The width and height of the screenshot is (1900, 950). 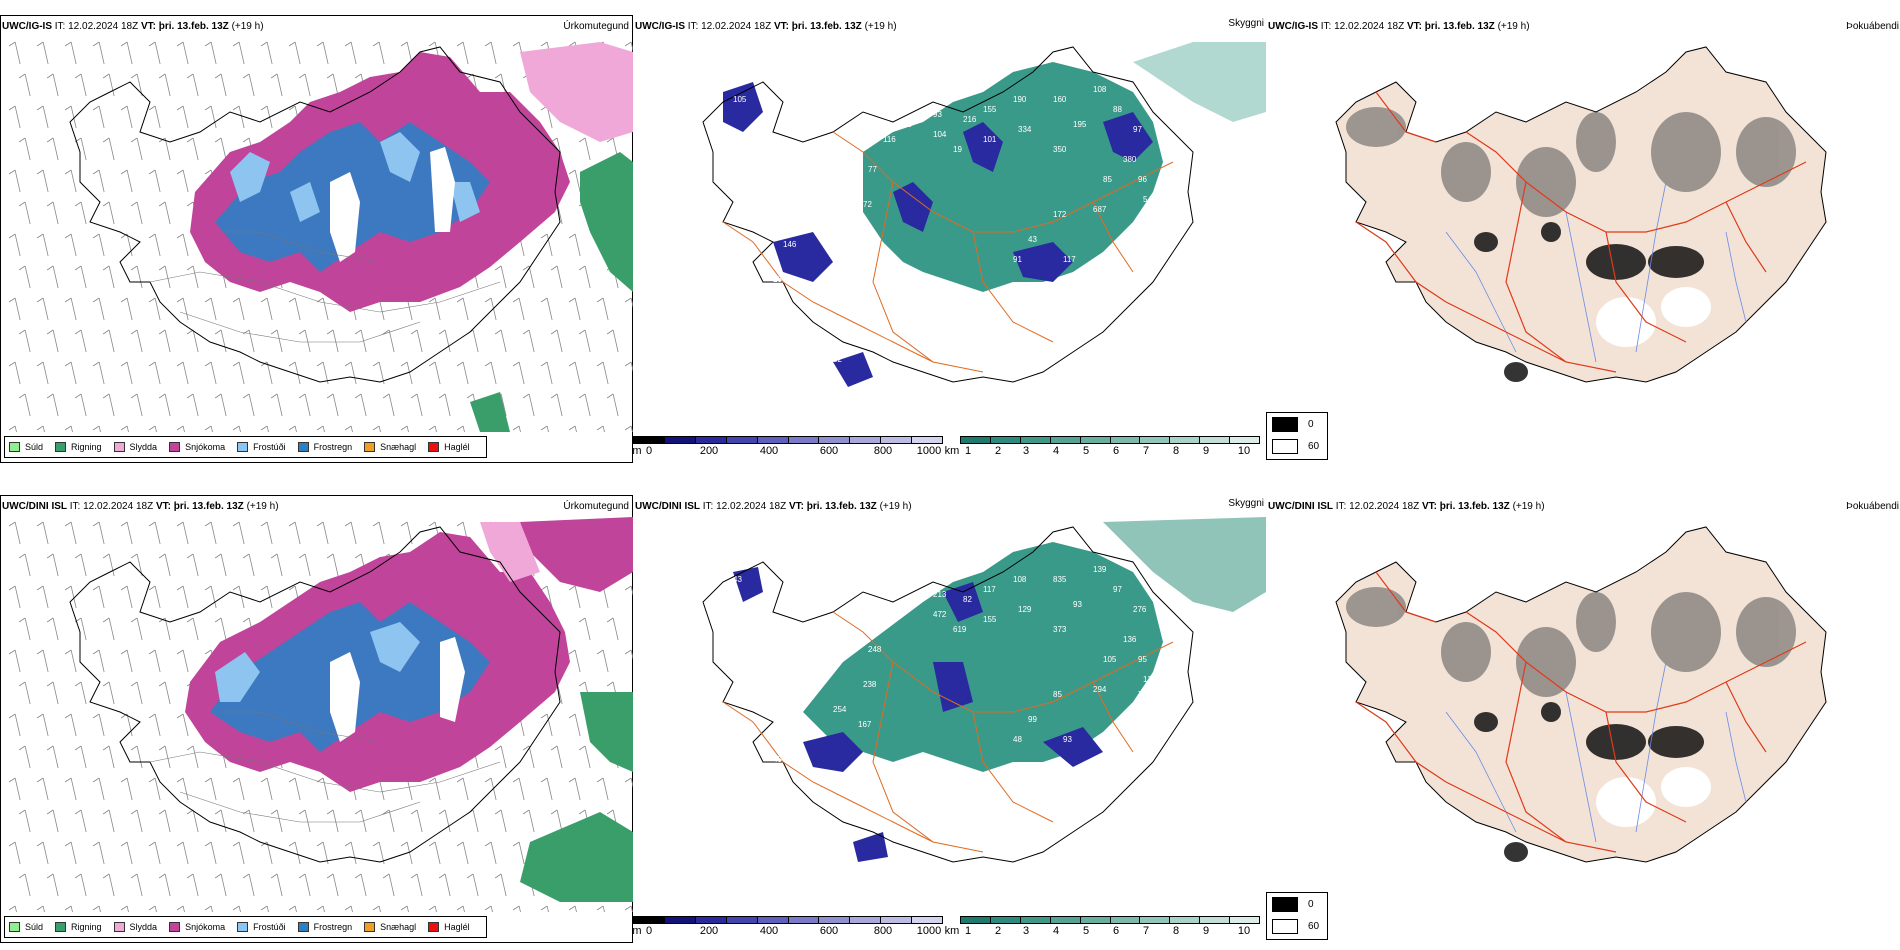 I want to click on colorbar-tick: 7, so click(x=1146, y=931).